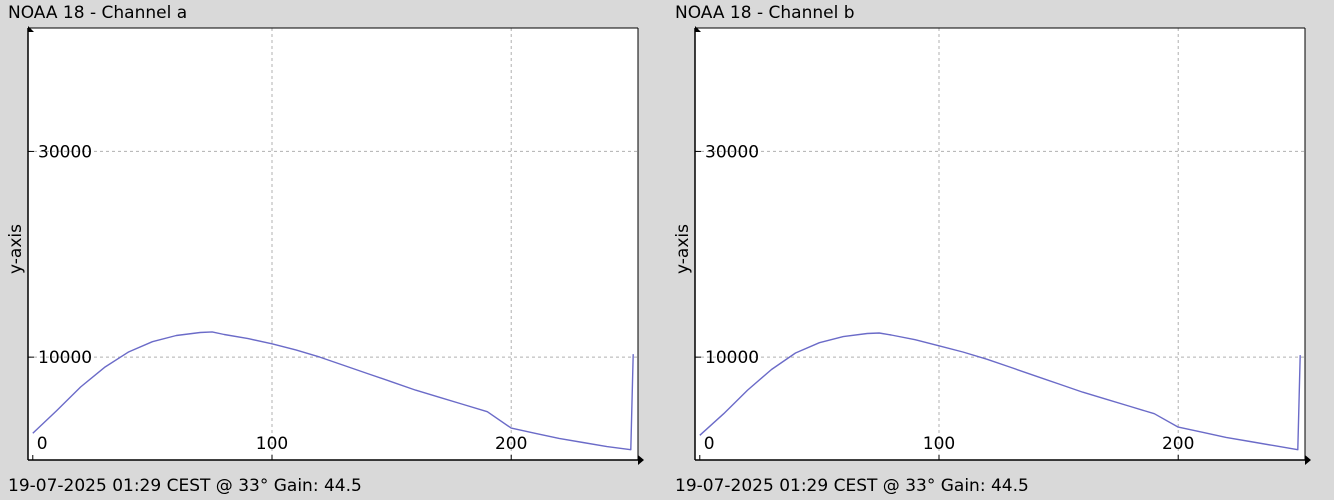 This screenshot has height=500, width=1334. What do you see at coordinates (98, 13) in the screenshot?
I see `chart-title: NOAA 18 - Channel a` at bounding box center [98, 13].